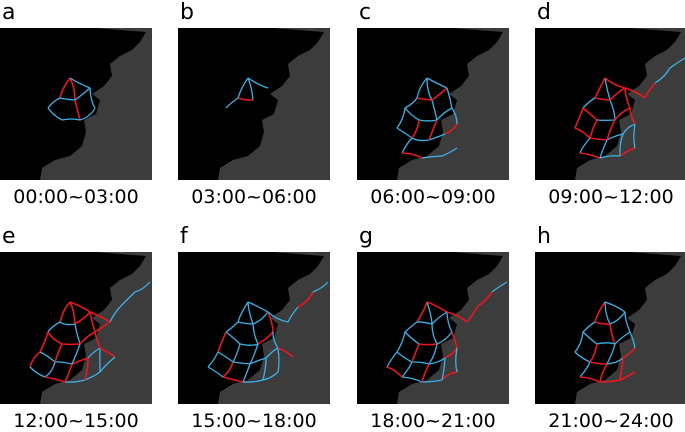 This screenshot has width=685, height=432. What do you see at coordinates (610, 197) in the screenshot?
I see `panel-time-label: 09:00~12:00` at bounding box center [610, 197].